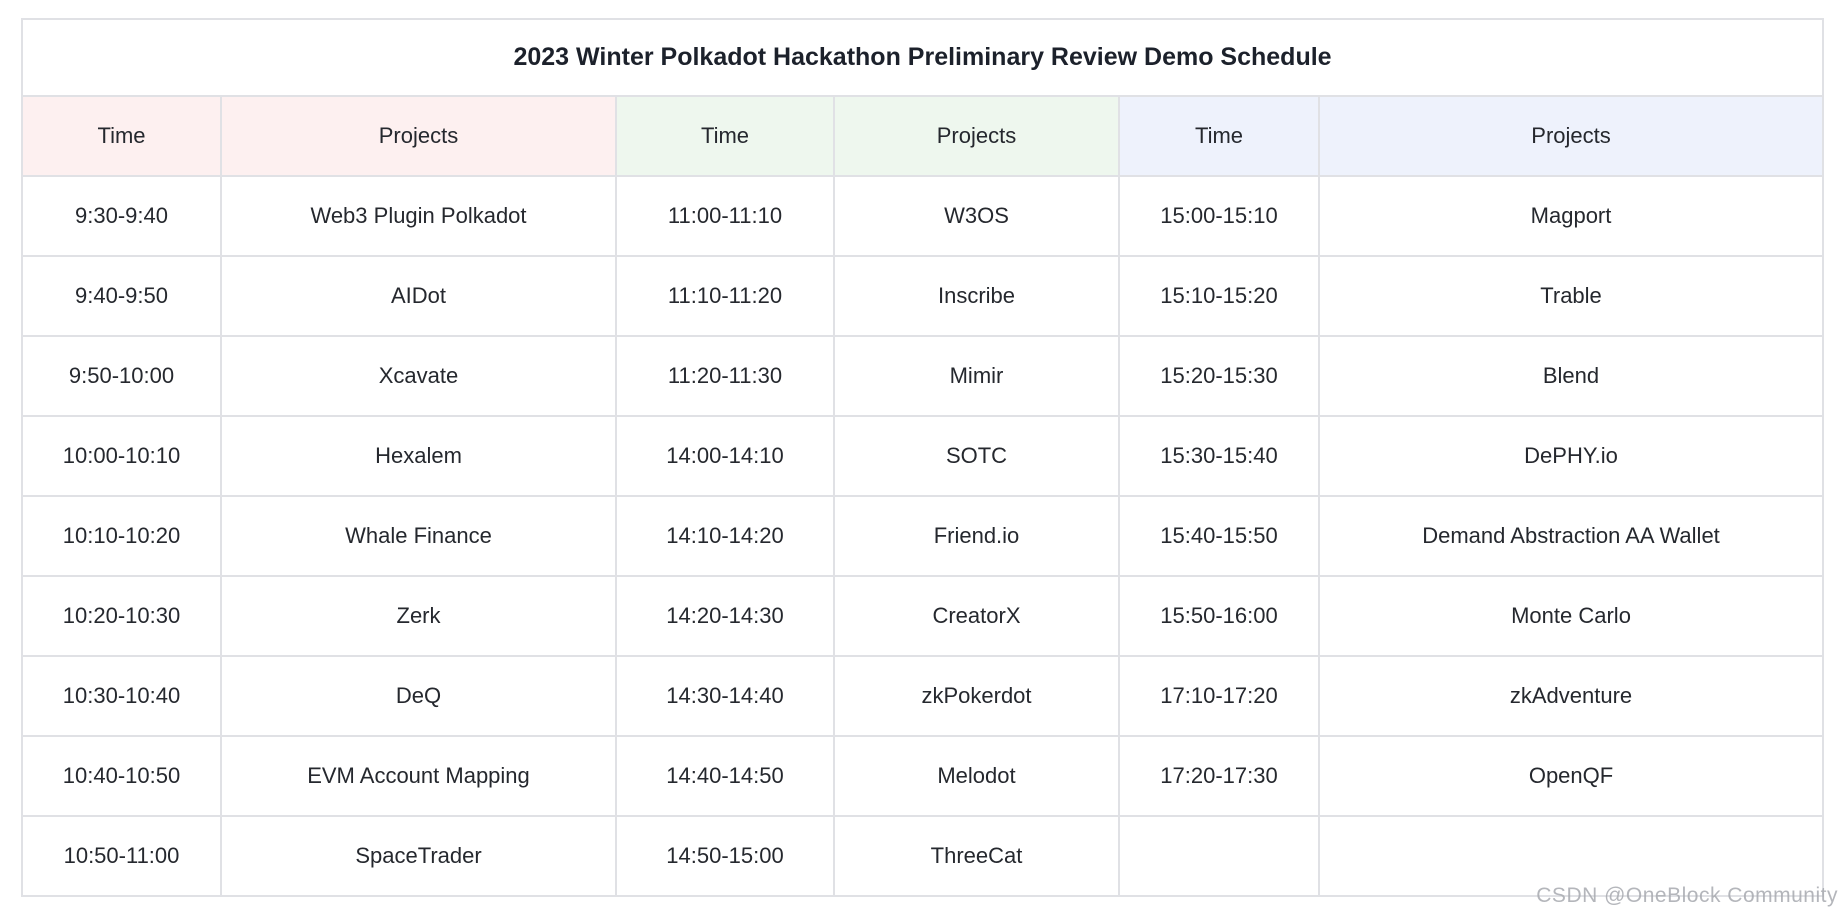  What do you see at coordinates (121, 216) in the screenshot?
I see `time-cell: 9:30-9:40` at bounding box center [121, 216].